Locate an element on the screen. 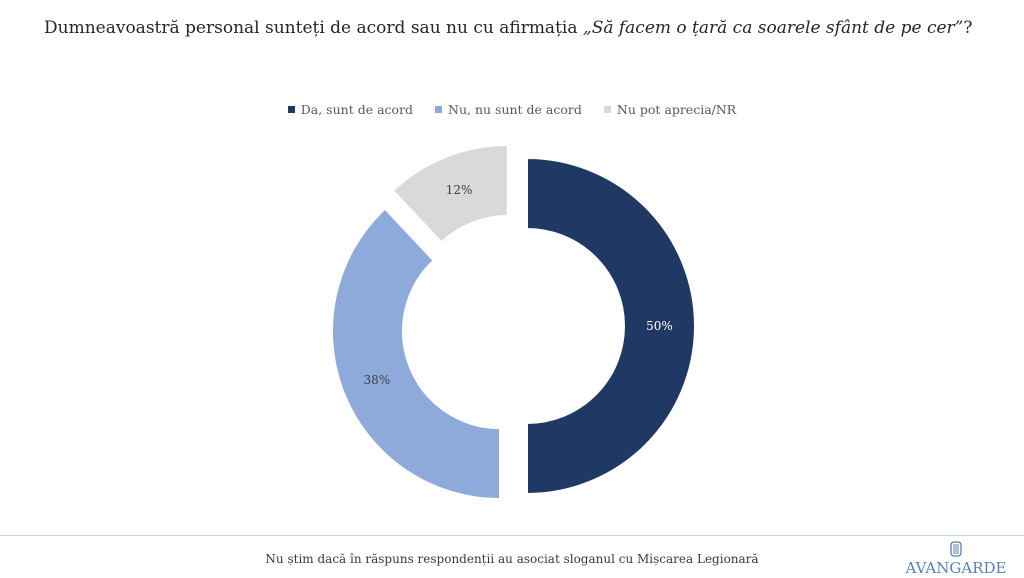 The height and width of the screenshot is (578, 1024). slice-disagree is located at coordinates (415, 354).